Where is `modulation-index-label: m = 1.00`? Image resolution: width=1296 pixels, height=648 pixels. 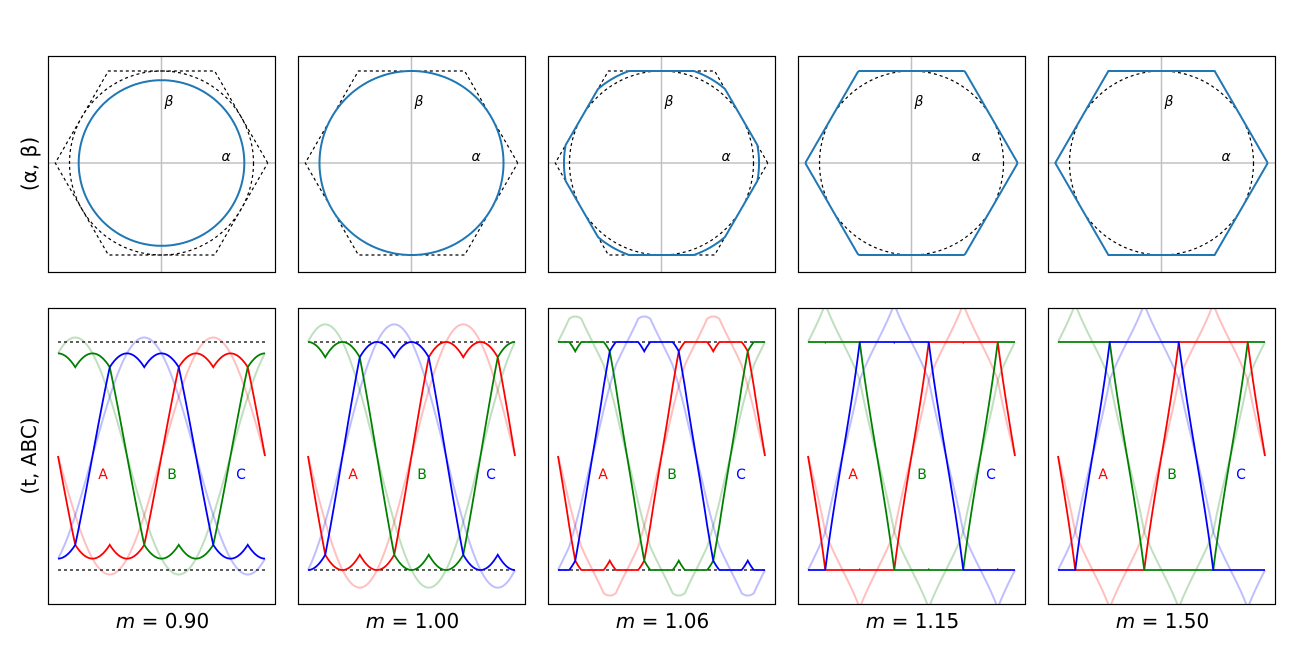 modulation-index-label: m = 1.00 is located at coordinates (413, 621).